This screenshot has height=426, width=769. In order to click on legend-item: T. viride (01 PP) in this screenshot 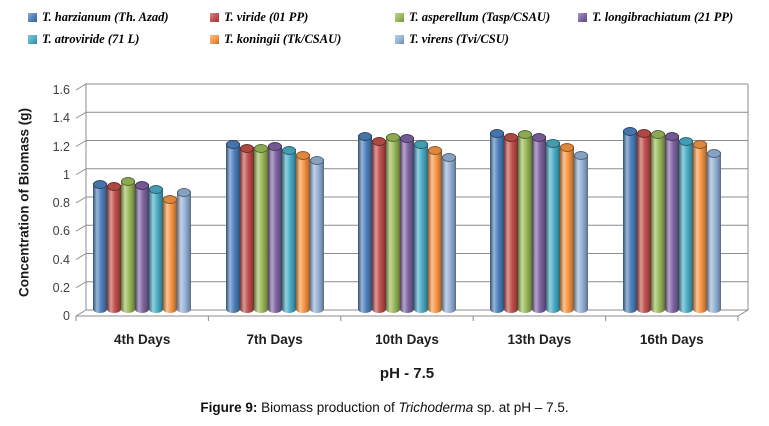, I will do `click(259, 17)`.